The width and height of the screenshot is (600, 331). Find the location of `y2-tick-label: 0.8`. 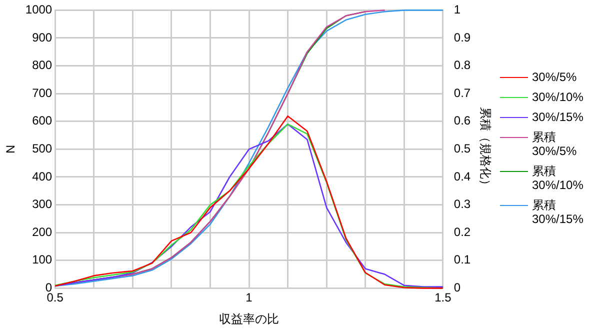

y2-tick-label: 0.8 is located at coordinates (462, 65).